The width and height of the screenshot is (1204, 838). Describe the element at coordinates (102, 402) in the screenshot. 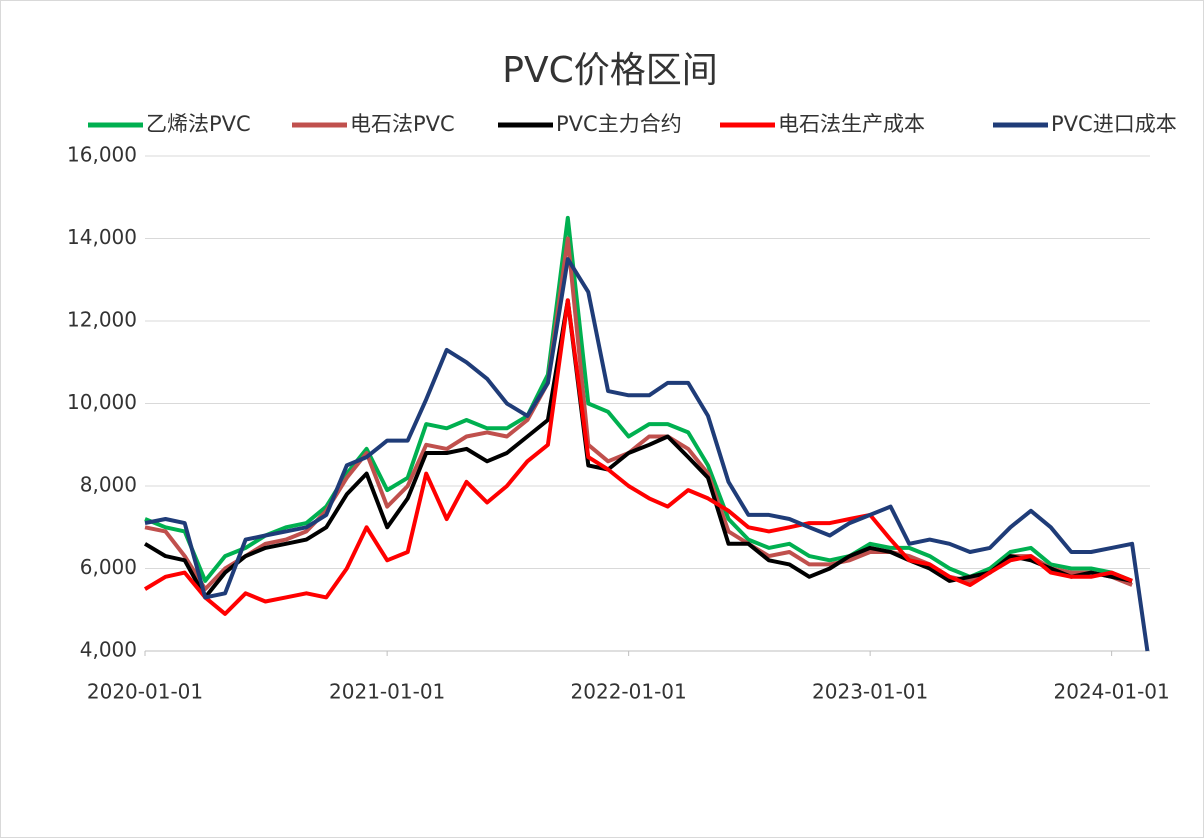

I see `y-tick-label: 10,000` at that location.